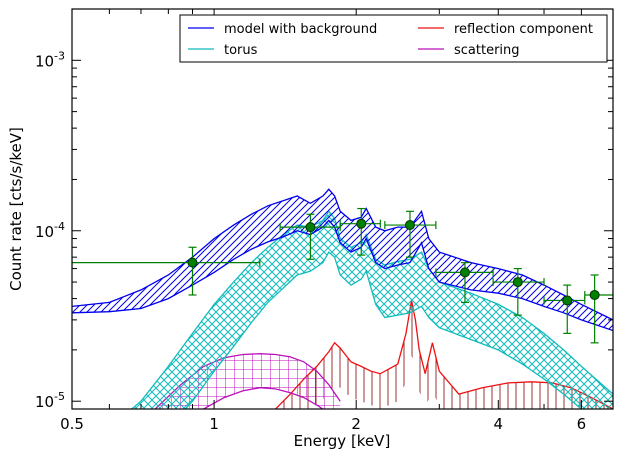 This screenshot has width=624, height=459. I want to click on reflection-component-fill, so click(444, 354).